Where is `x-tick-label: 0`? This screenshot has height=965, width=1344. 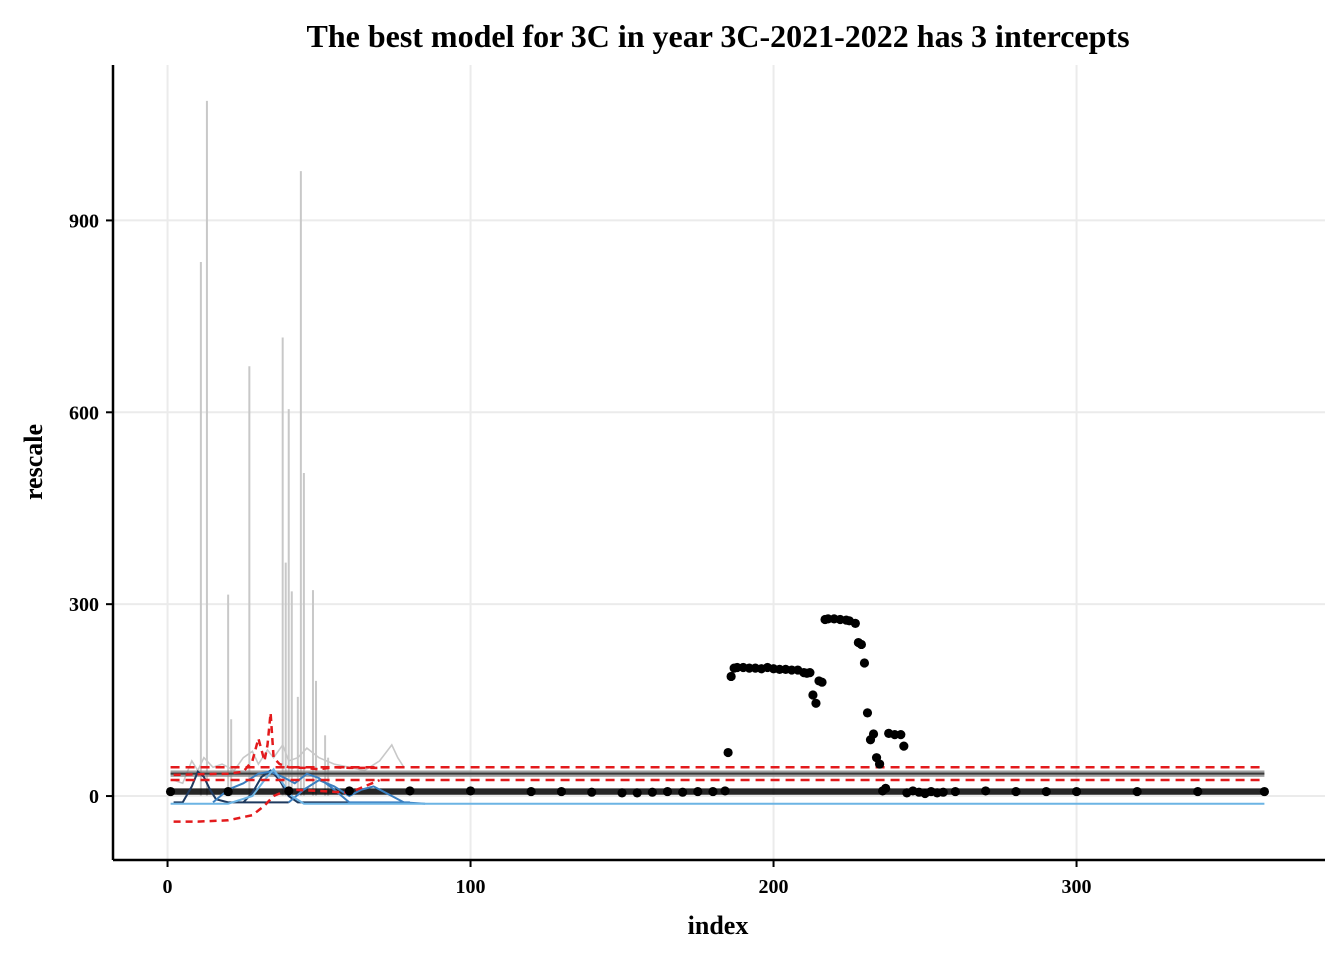 x-tick-label: 0 is located at coordinates (168, 887).